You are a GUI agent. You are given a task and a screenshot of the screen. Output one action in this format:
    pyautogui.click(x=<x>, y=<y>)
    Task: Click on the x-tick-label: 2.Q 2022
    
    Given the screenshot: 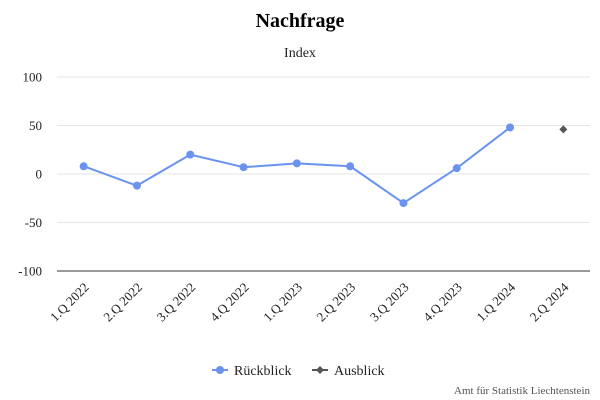 What is the action you would take?
    pyautogui.click(x=122, y=302)
    